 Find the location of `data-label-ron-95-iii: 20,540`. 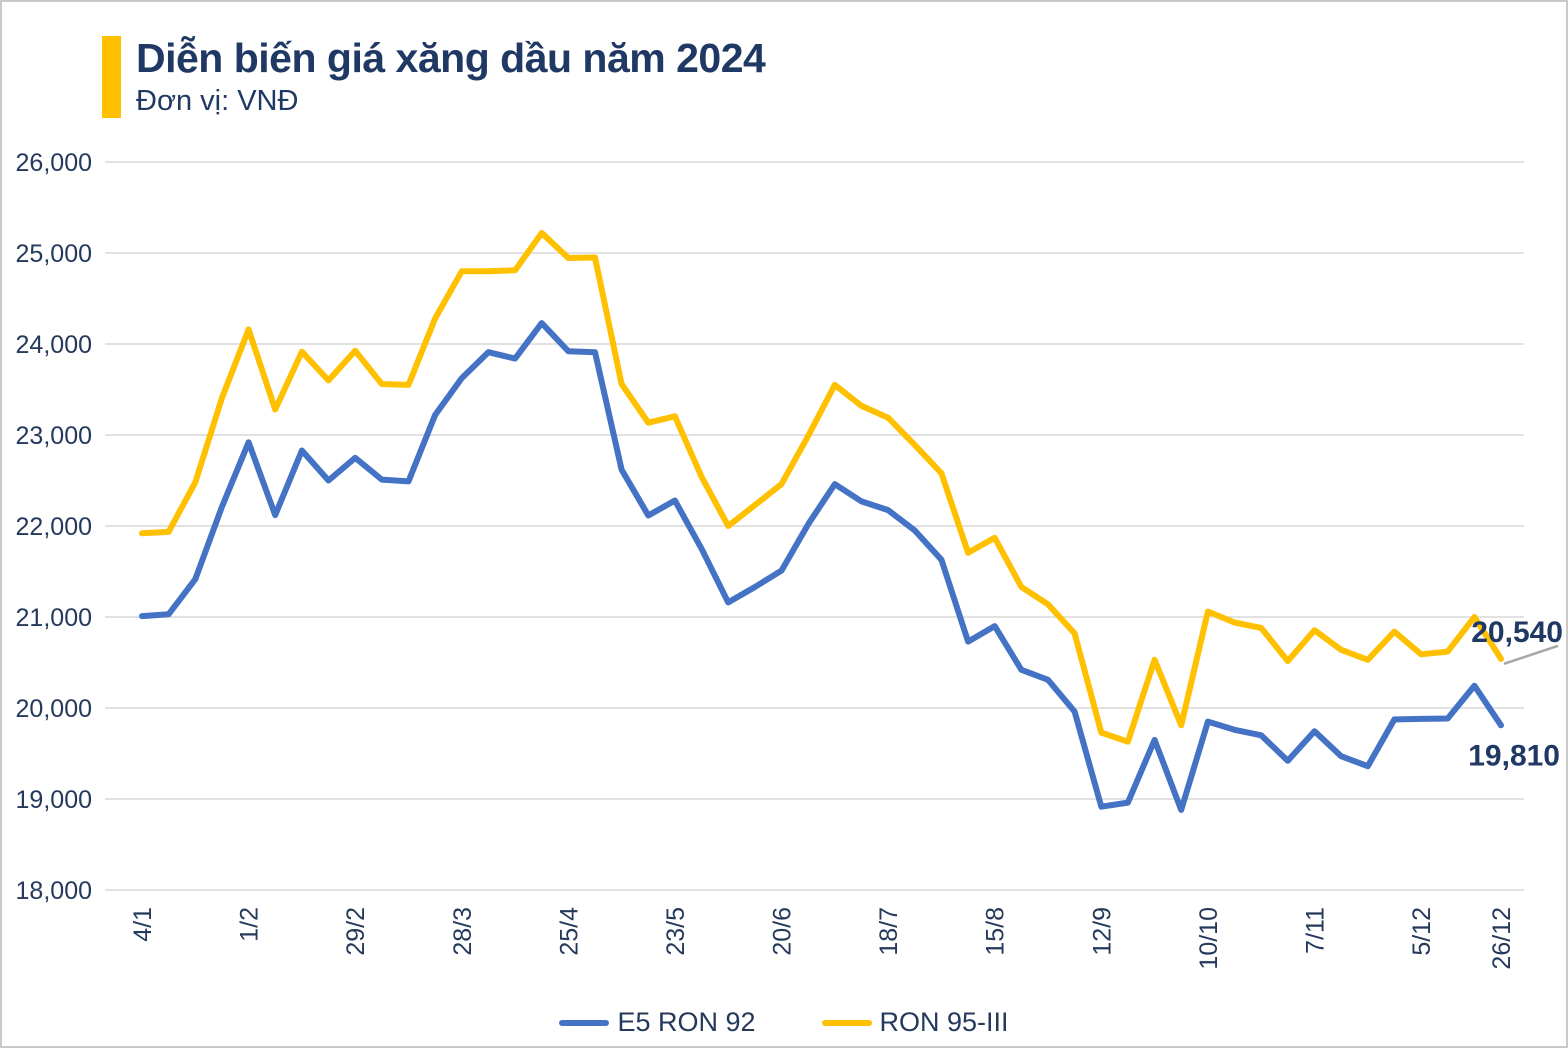

data-label-ron-95-iii: 20,540 is located at coordinates (1517, 632).